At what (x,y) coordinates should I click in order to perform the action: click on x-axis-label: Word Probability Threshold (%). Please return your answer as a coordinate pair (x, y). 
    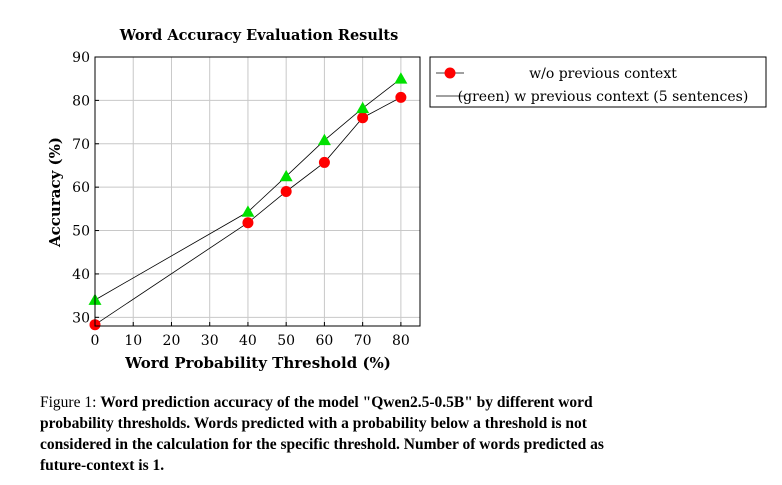
    Looking at the image, I should click on (257, 363).